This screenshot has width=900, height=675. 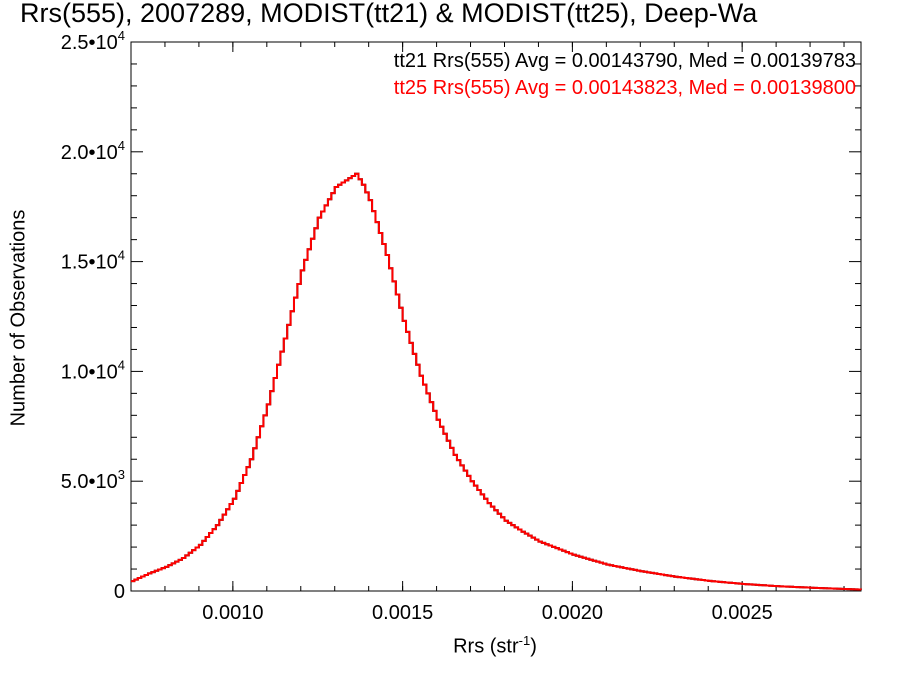 What do you see at coordinates (524, 640) in the screenshot?
I see `x-axis-label-exponent: -1` at bounding box center [524, 640].